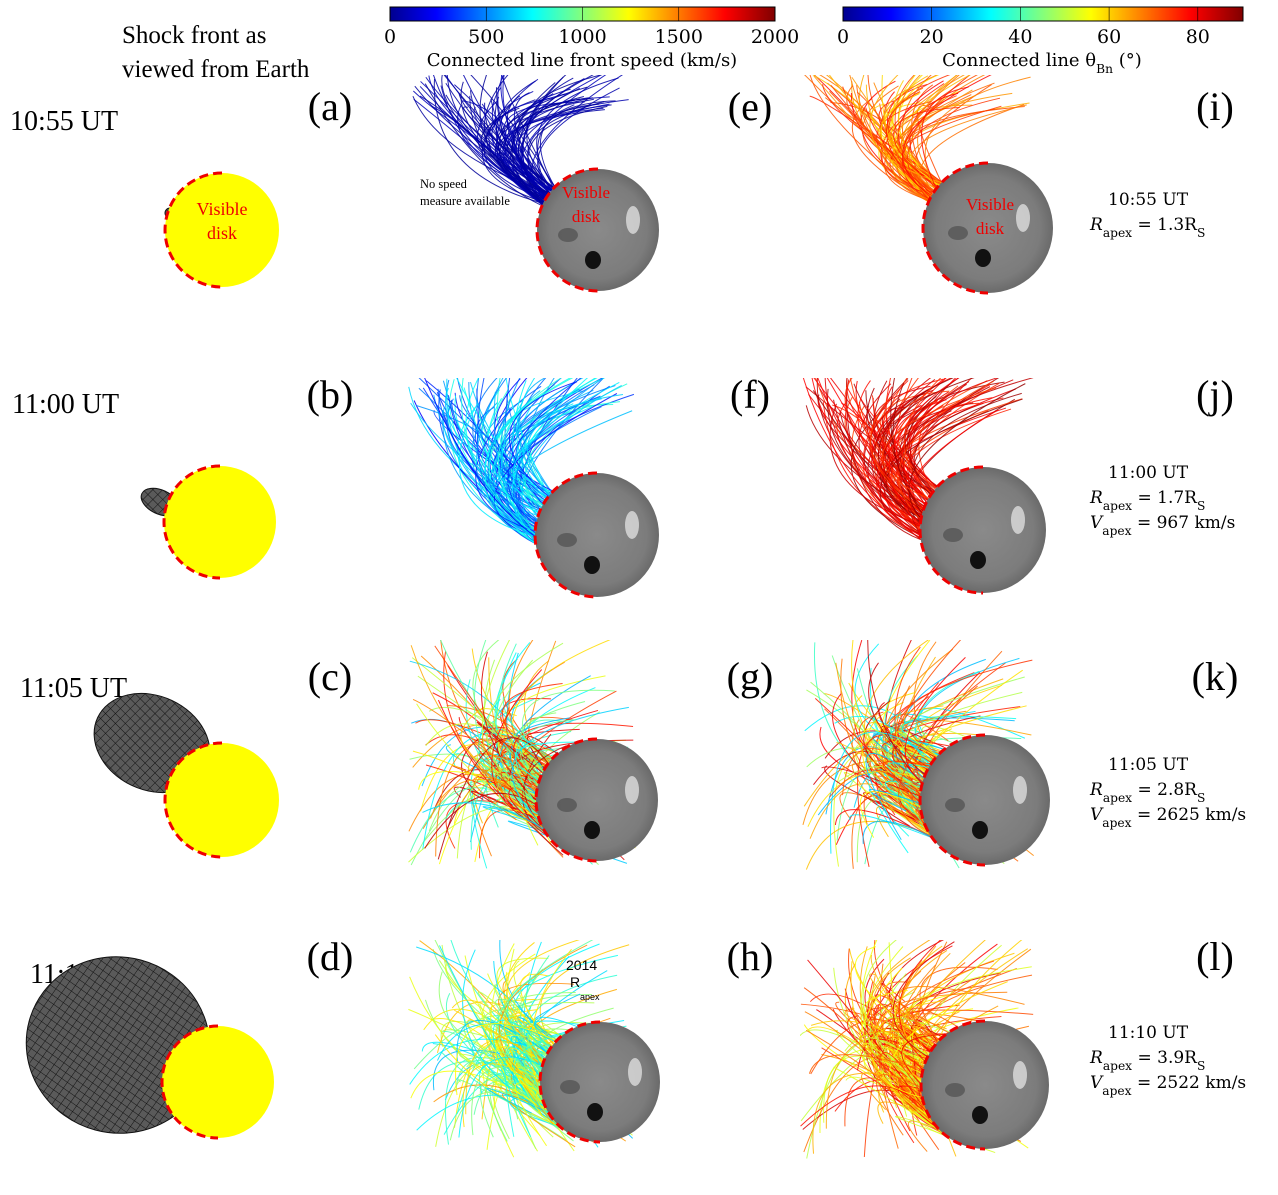 The image size is (1278, 1195). Describe the element at coordinates (1168, 1085) in the screenshot. I see `info-line: Vapex = 2522 km/s` at that location.